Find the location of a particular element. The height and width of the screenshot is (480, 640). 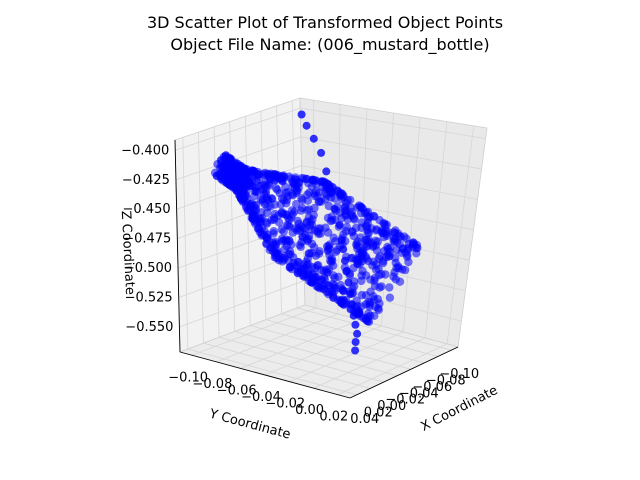

y-tick-label: −0.08 is located at coordinates (213, 384).